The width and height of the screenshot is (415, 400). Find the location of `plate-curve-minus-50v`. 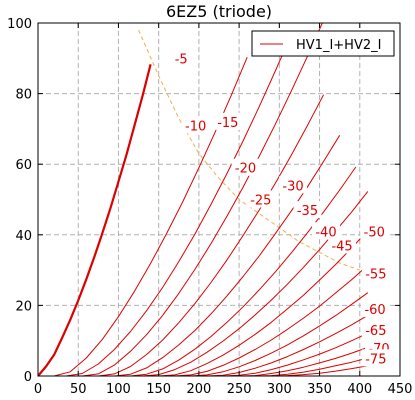

plate-curve-minus-50v is located at coordinates (279, 334).